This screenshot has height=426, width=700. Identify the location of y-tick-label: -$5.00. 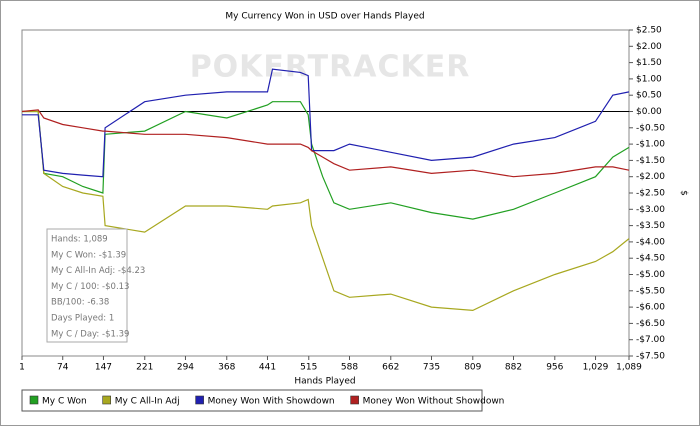
(650, 275).